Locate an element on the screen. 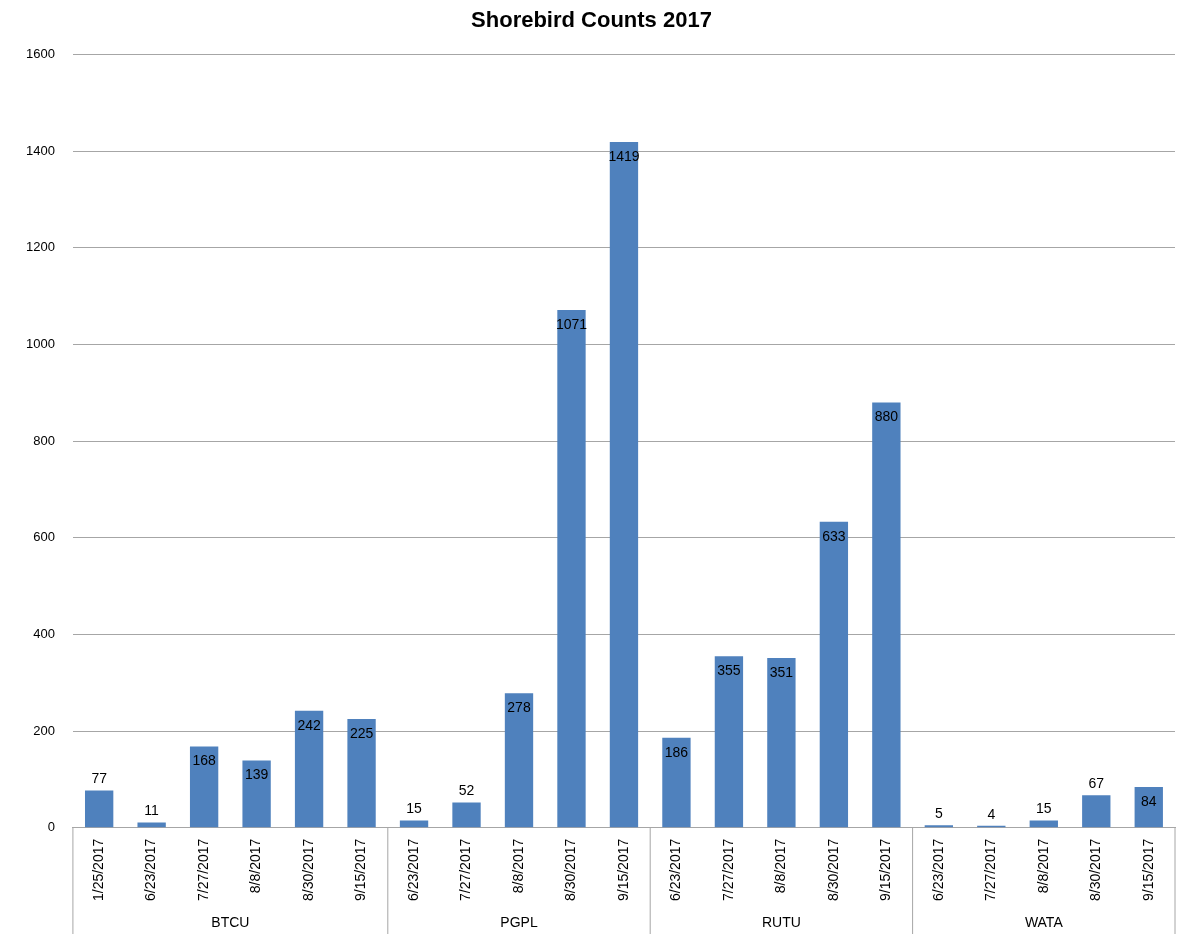 This screenshot has height=942, width=1193. data-label: 84 is located at coordinates (1148, 800).